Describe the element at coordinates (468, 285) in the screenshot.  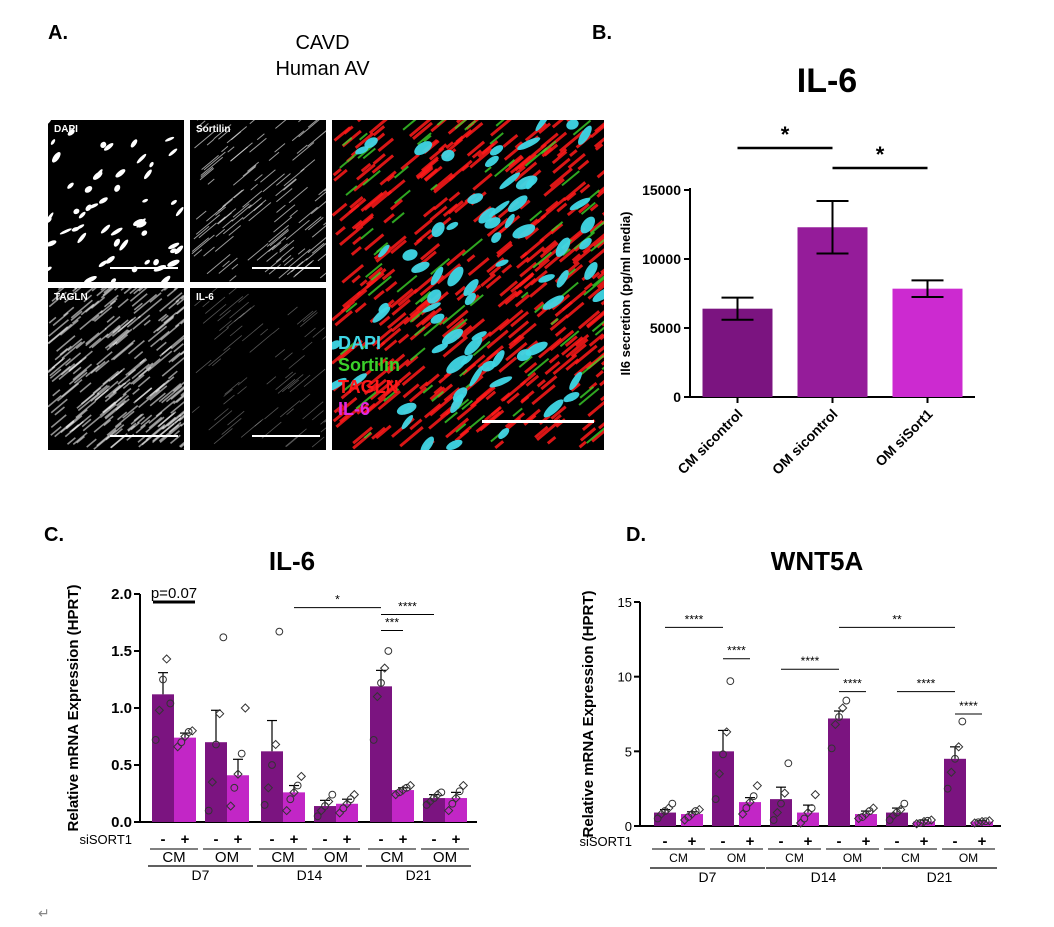
I see `micrograph-merge: DAPI Sortilin TAGLN IL-6` at that location.